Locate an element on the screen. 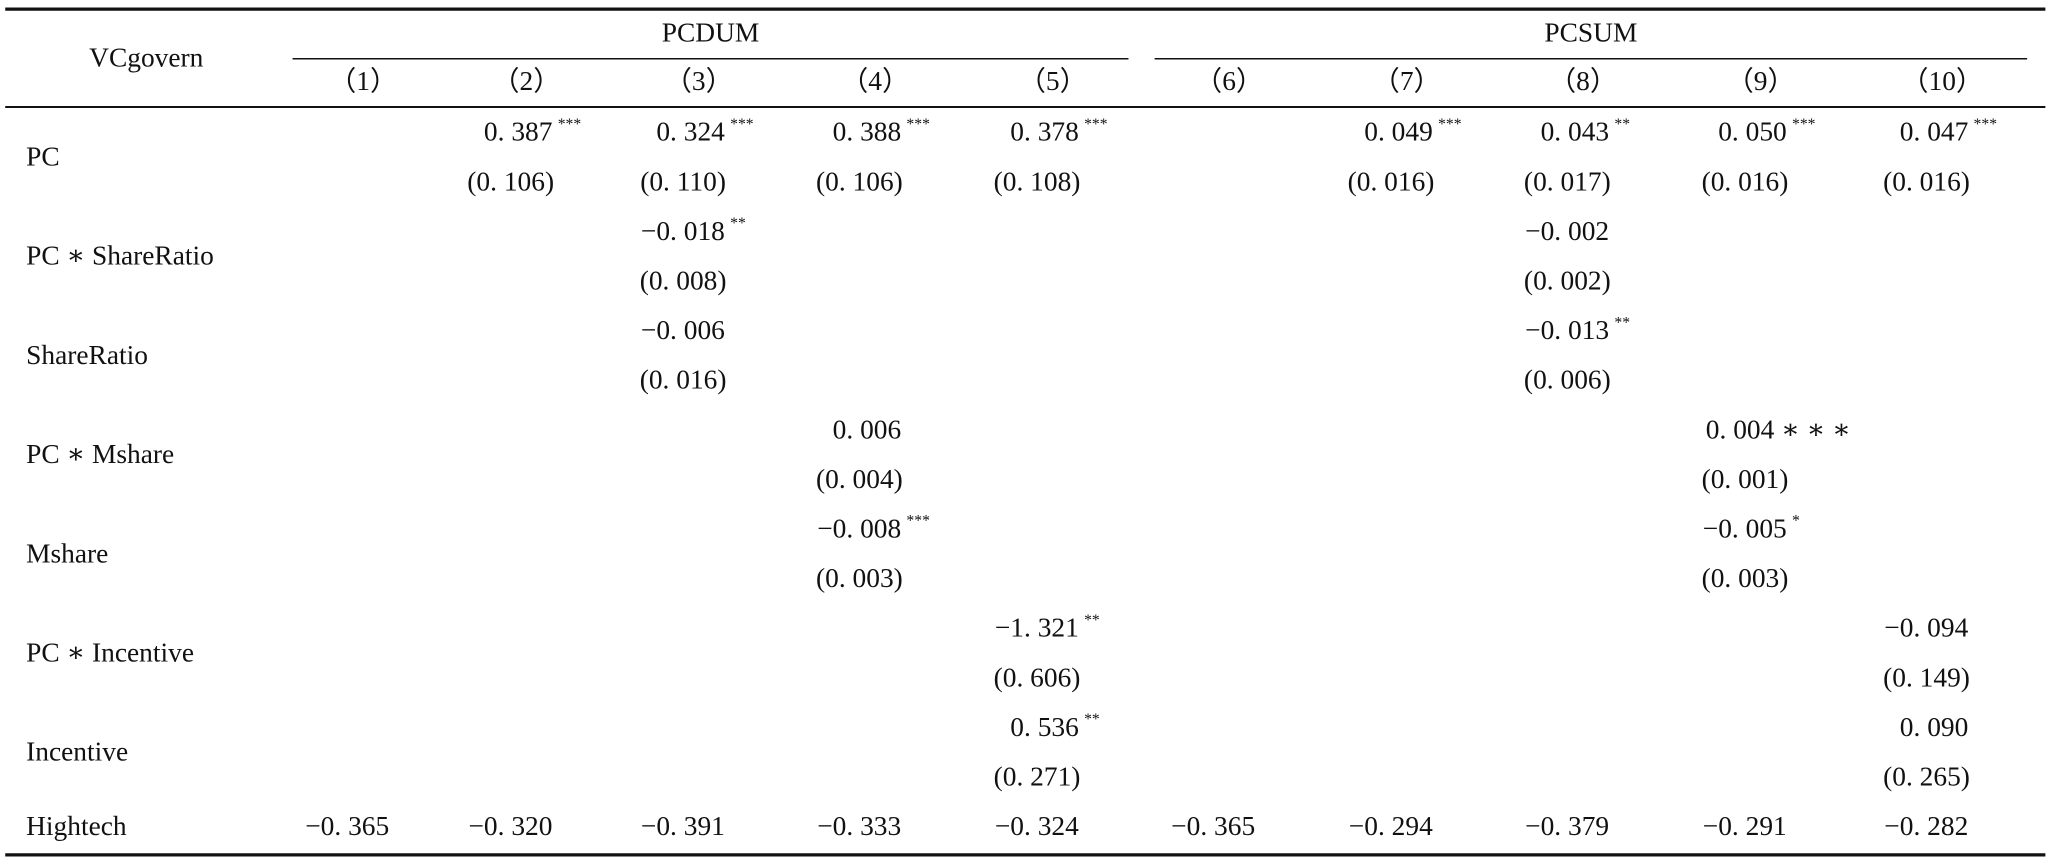  coefficient: 0. 378 is located at coordinates (1044, 132).